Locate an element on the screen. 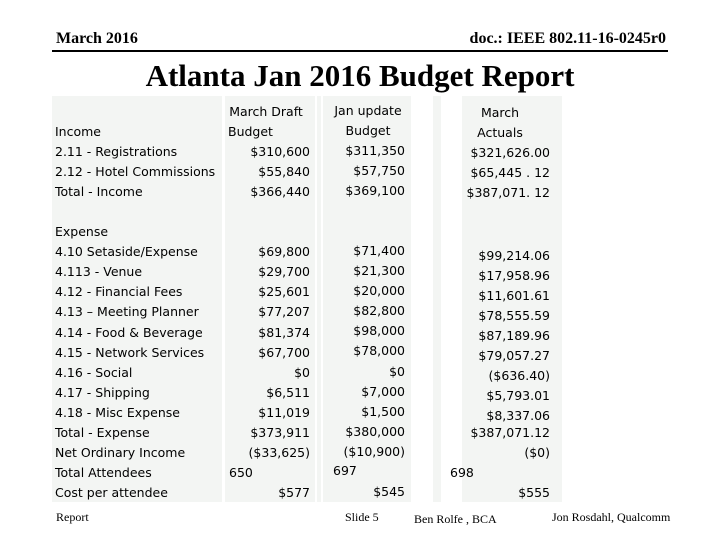  draft-header-line2: Budget is located at coordinates (250, 131).